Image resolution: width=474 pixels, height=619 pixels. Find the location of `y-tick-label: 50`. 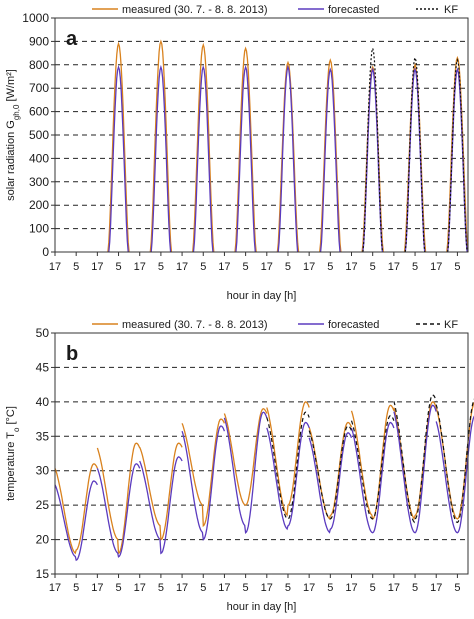

y-tick-label: 50 is located at coordinates (43, 333).